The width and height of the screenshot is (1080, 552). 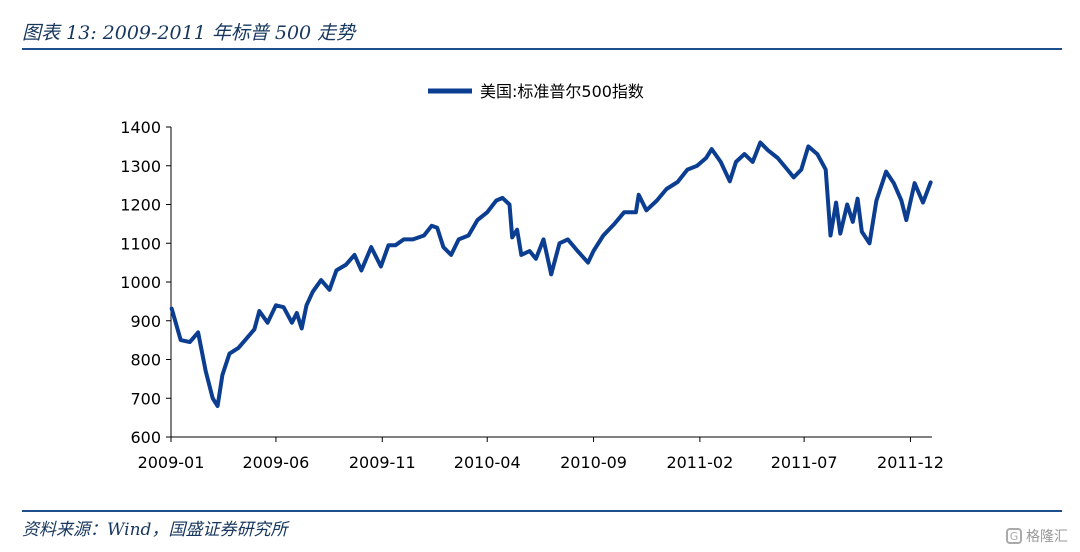 What do you see at coordinates (140, 127) in the screenshot?
I see `y-tick-label: 1400` at bounding box center [140, 127].